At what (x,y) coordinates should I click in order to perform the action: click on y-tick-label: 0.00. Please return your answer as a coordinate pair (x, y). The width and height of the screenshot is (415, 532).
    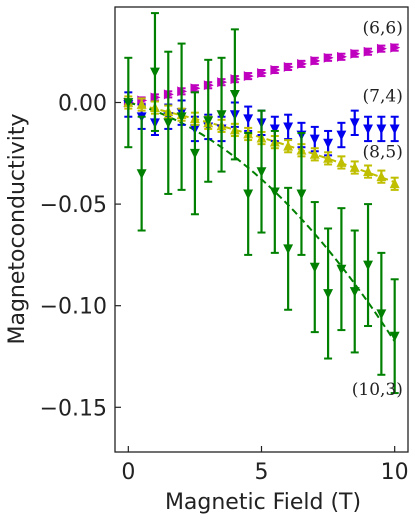
    Looking at the image, I should click on (82, 104).